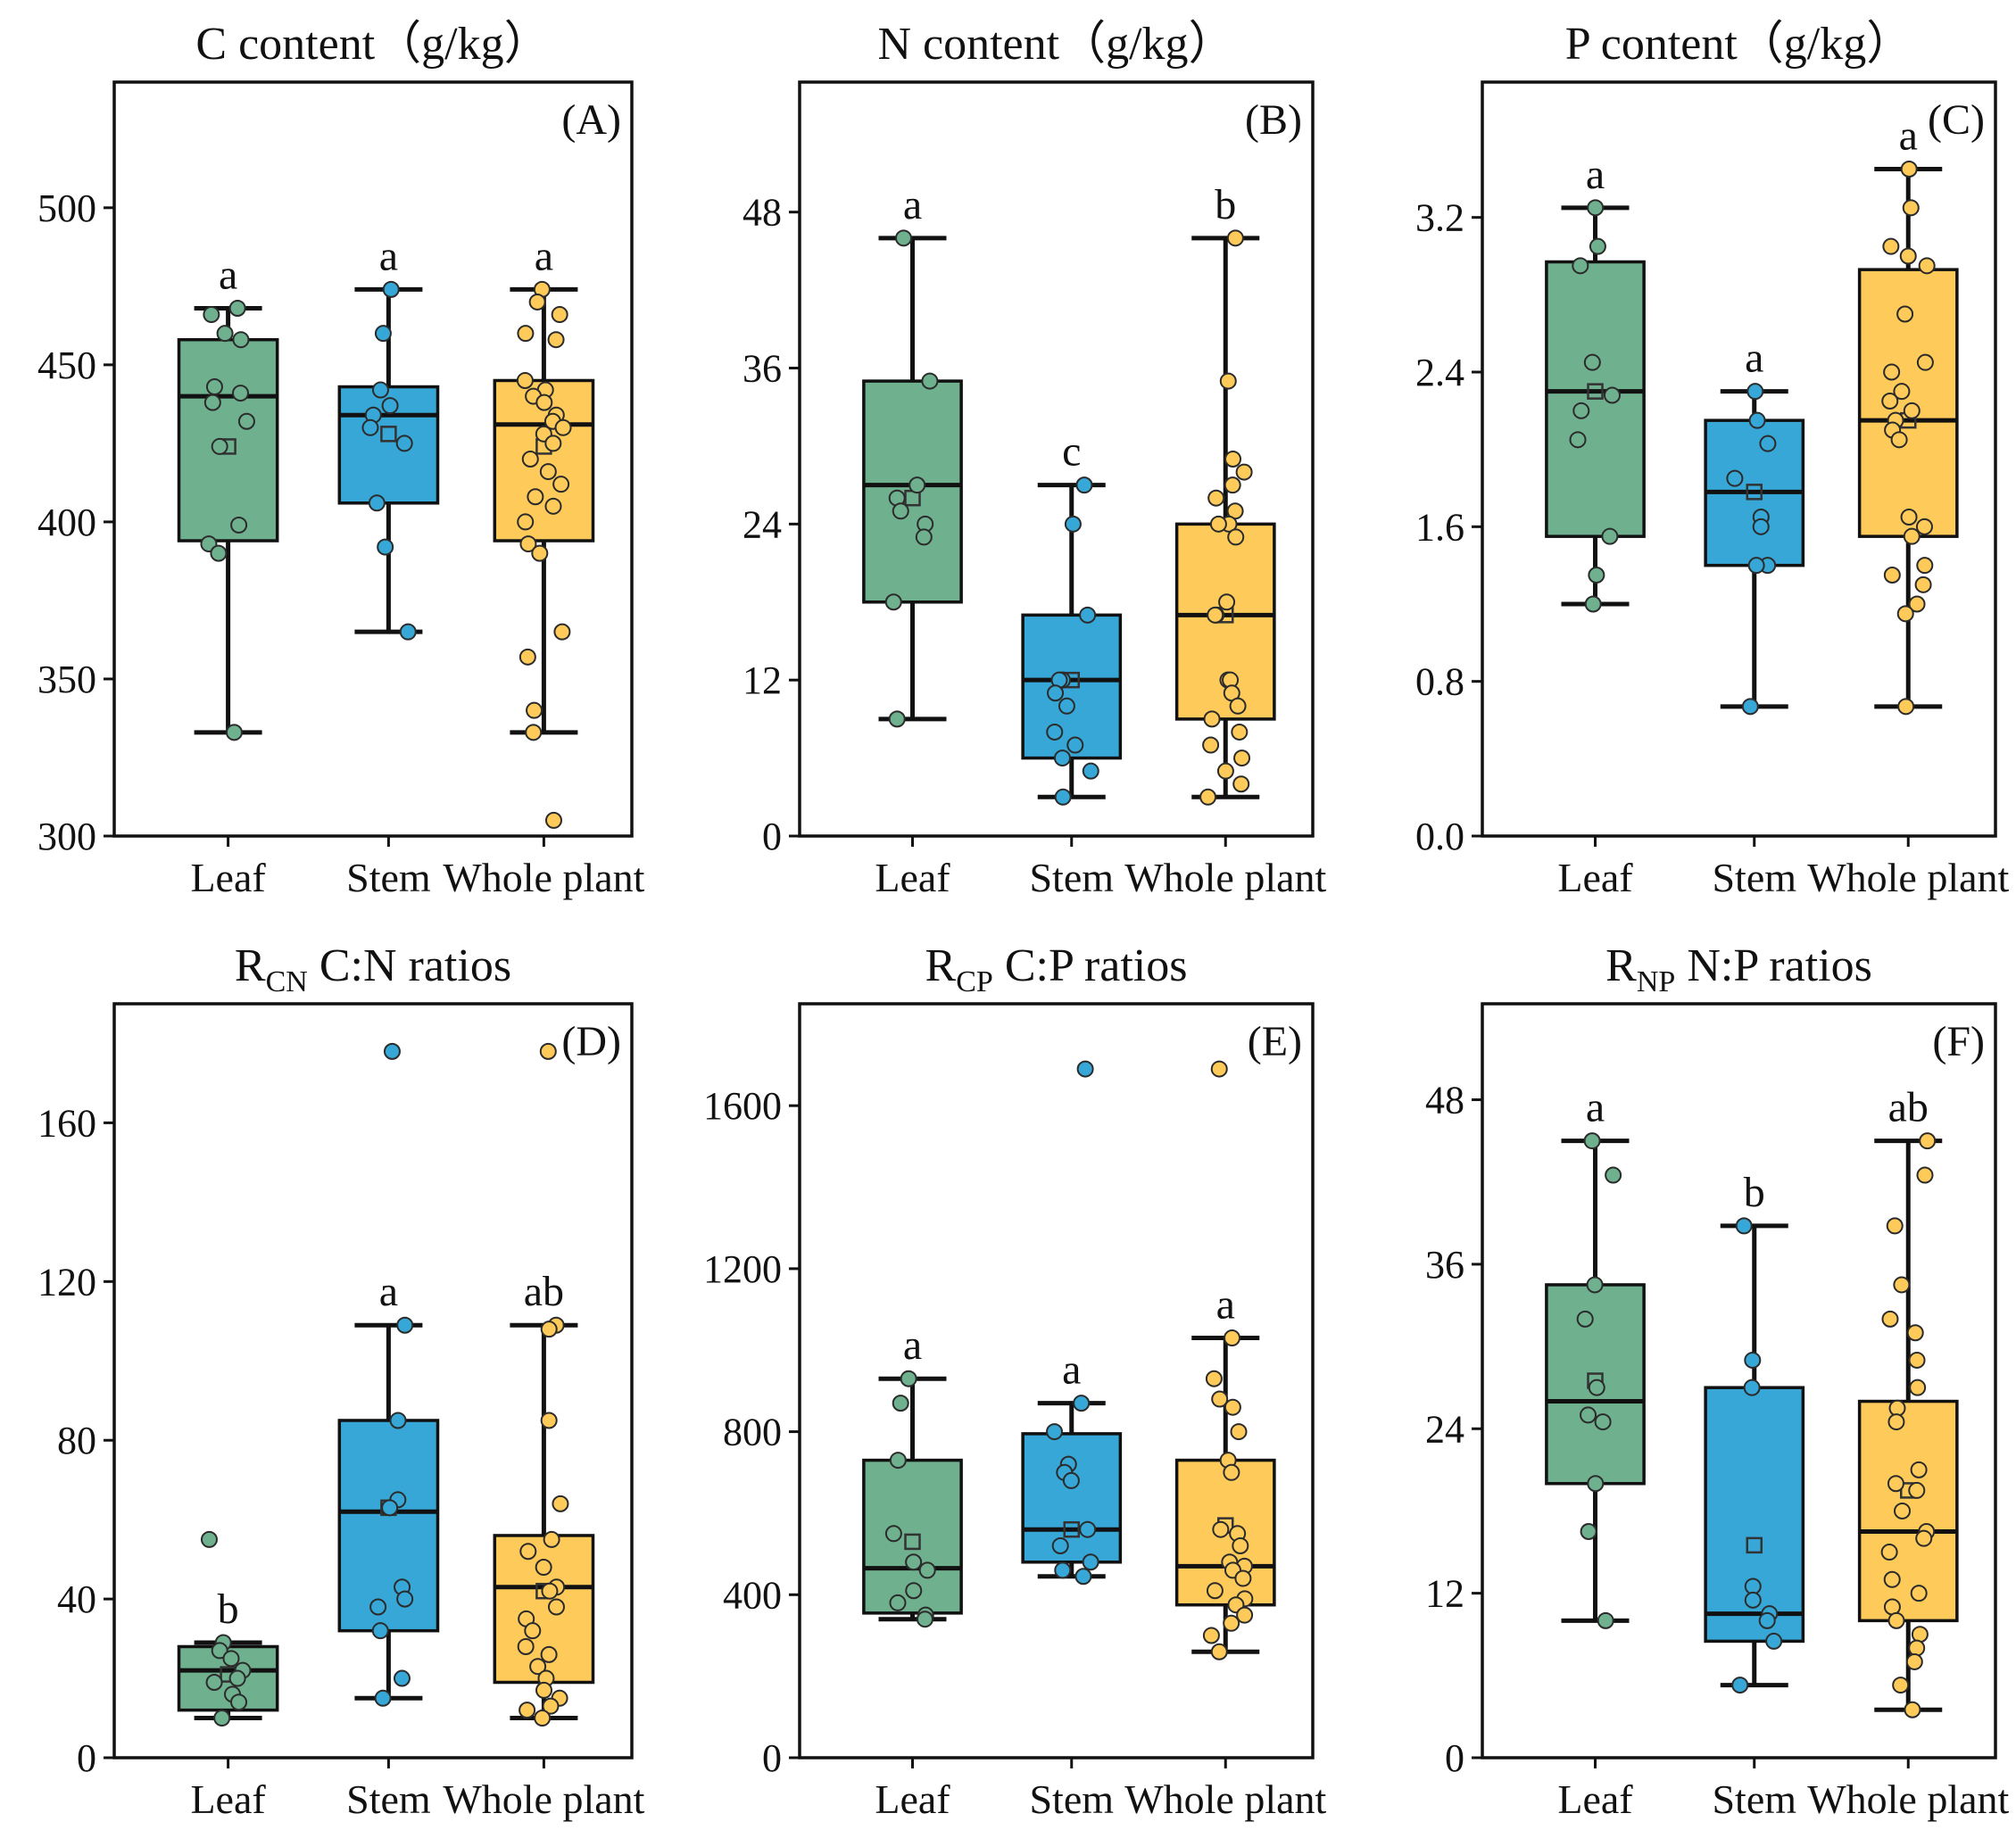 Image resolution: width=2016 pixels, height=1830 pixels. I want to click on y-tick-label: 24, so click(1444, 1429).